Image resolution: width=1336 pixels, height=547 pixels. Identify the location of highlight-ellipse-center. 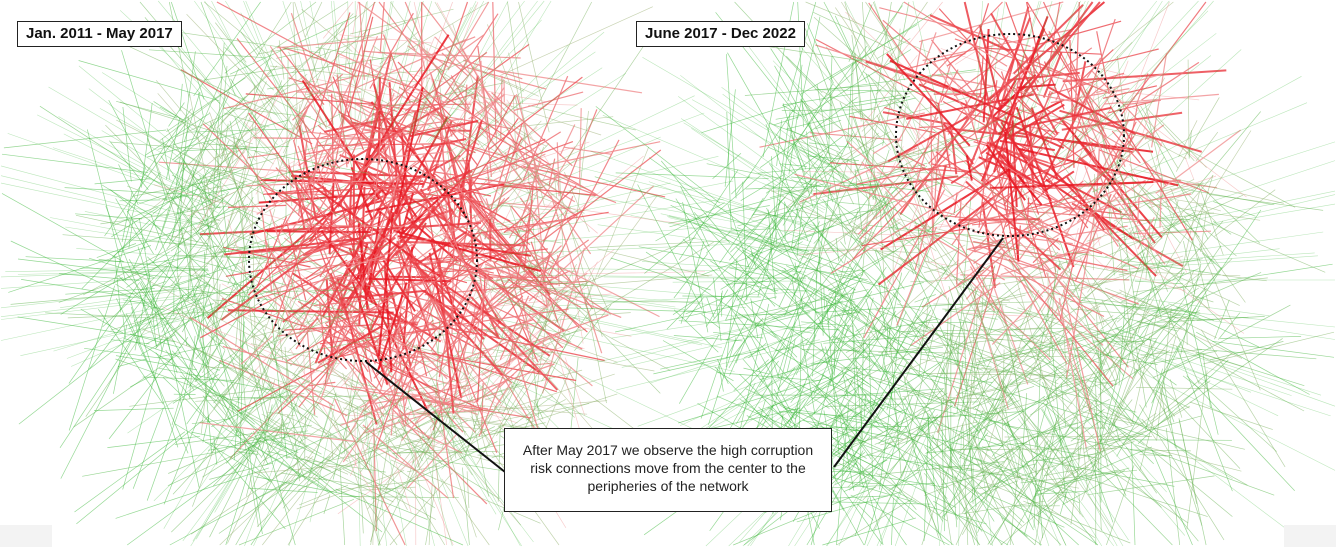
(363, 260).